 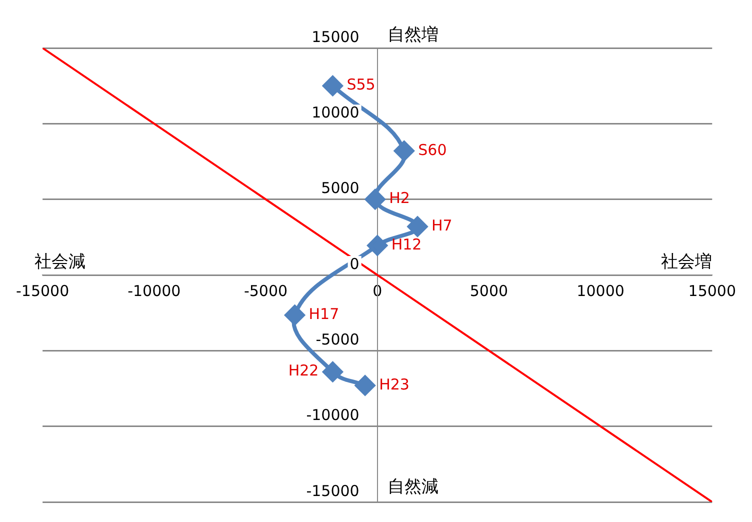 What do you see at coordinates (338, 339) in the screenshot?
I see `y-tick-label: -5000` at bounding box center [338, 339].